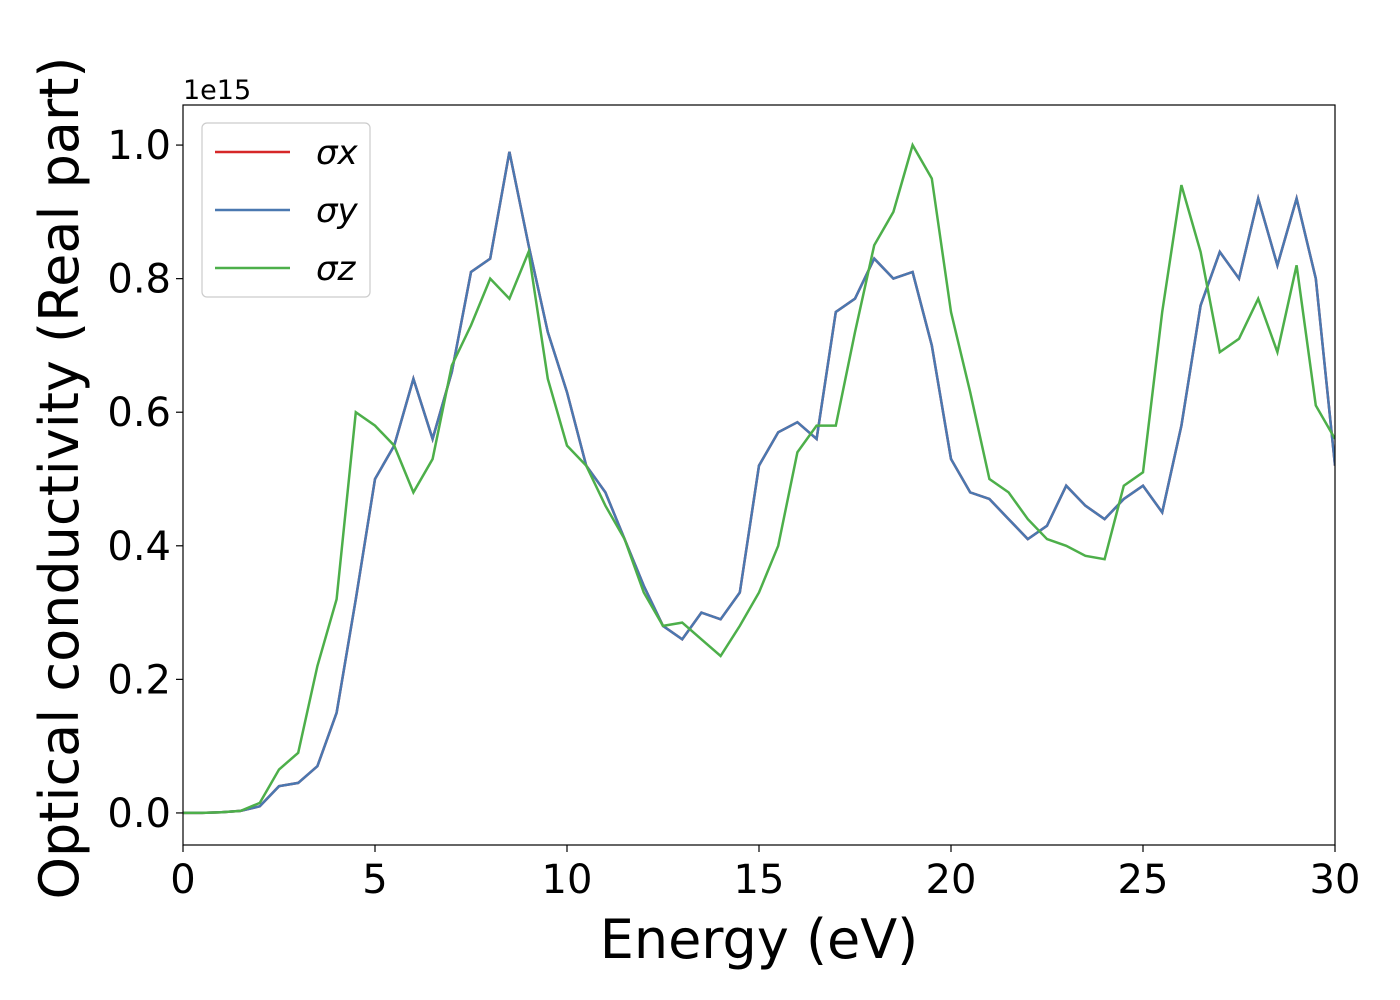  What do you see at coordinates (374, 880) in the screenshot?
I see `x-tick-label: 5` at bounding box center [374, 880].